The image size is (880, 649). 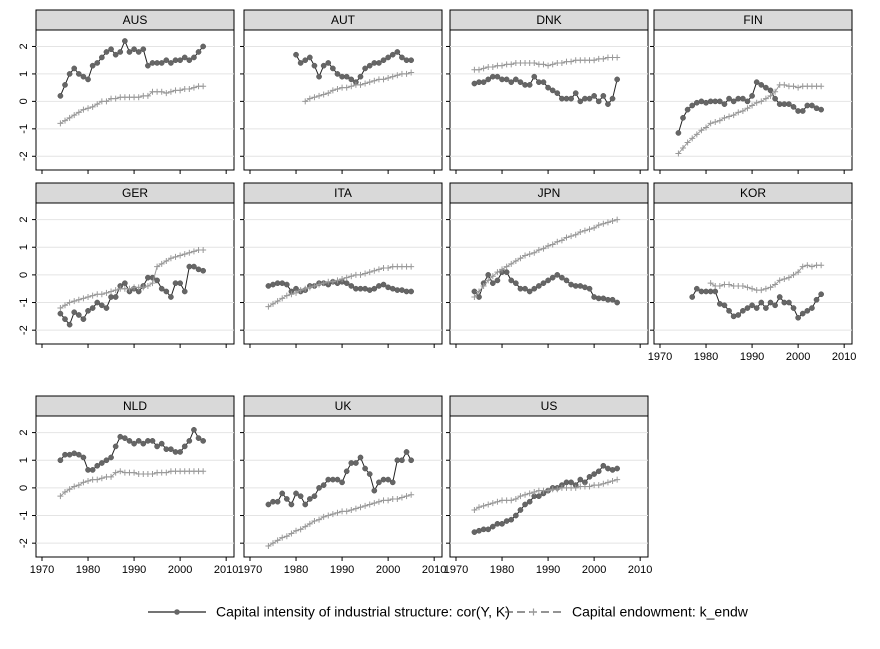 What do you see at coordinates (24, 101) in the screenshot?
I see `y-tick-label: 0` at bounding box center [24, 101].